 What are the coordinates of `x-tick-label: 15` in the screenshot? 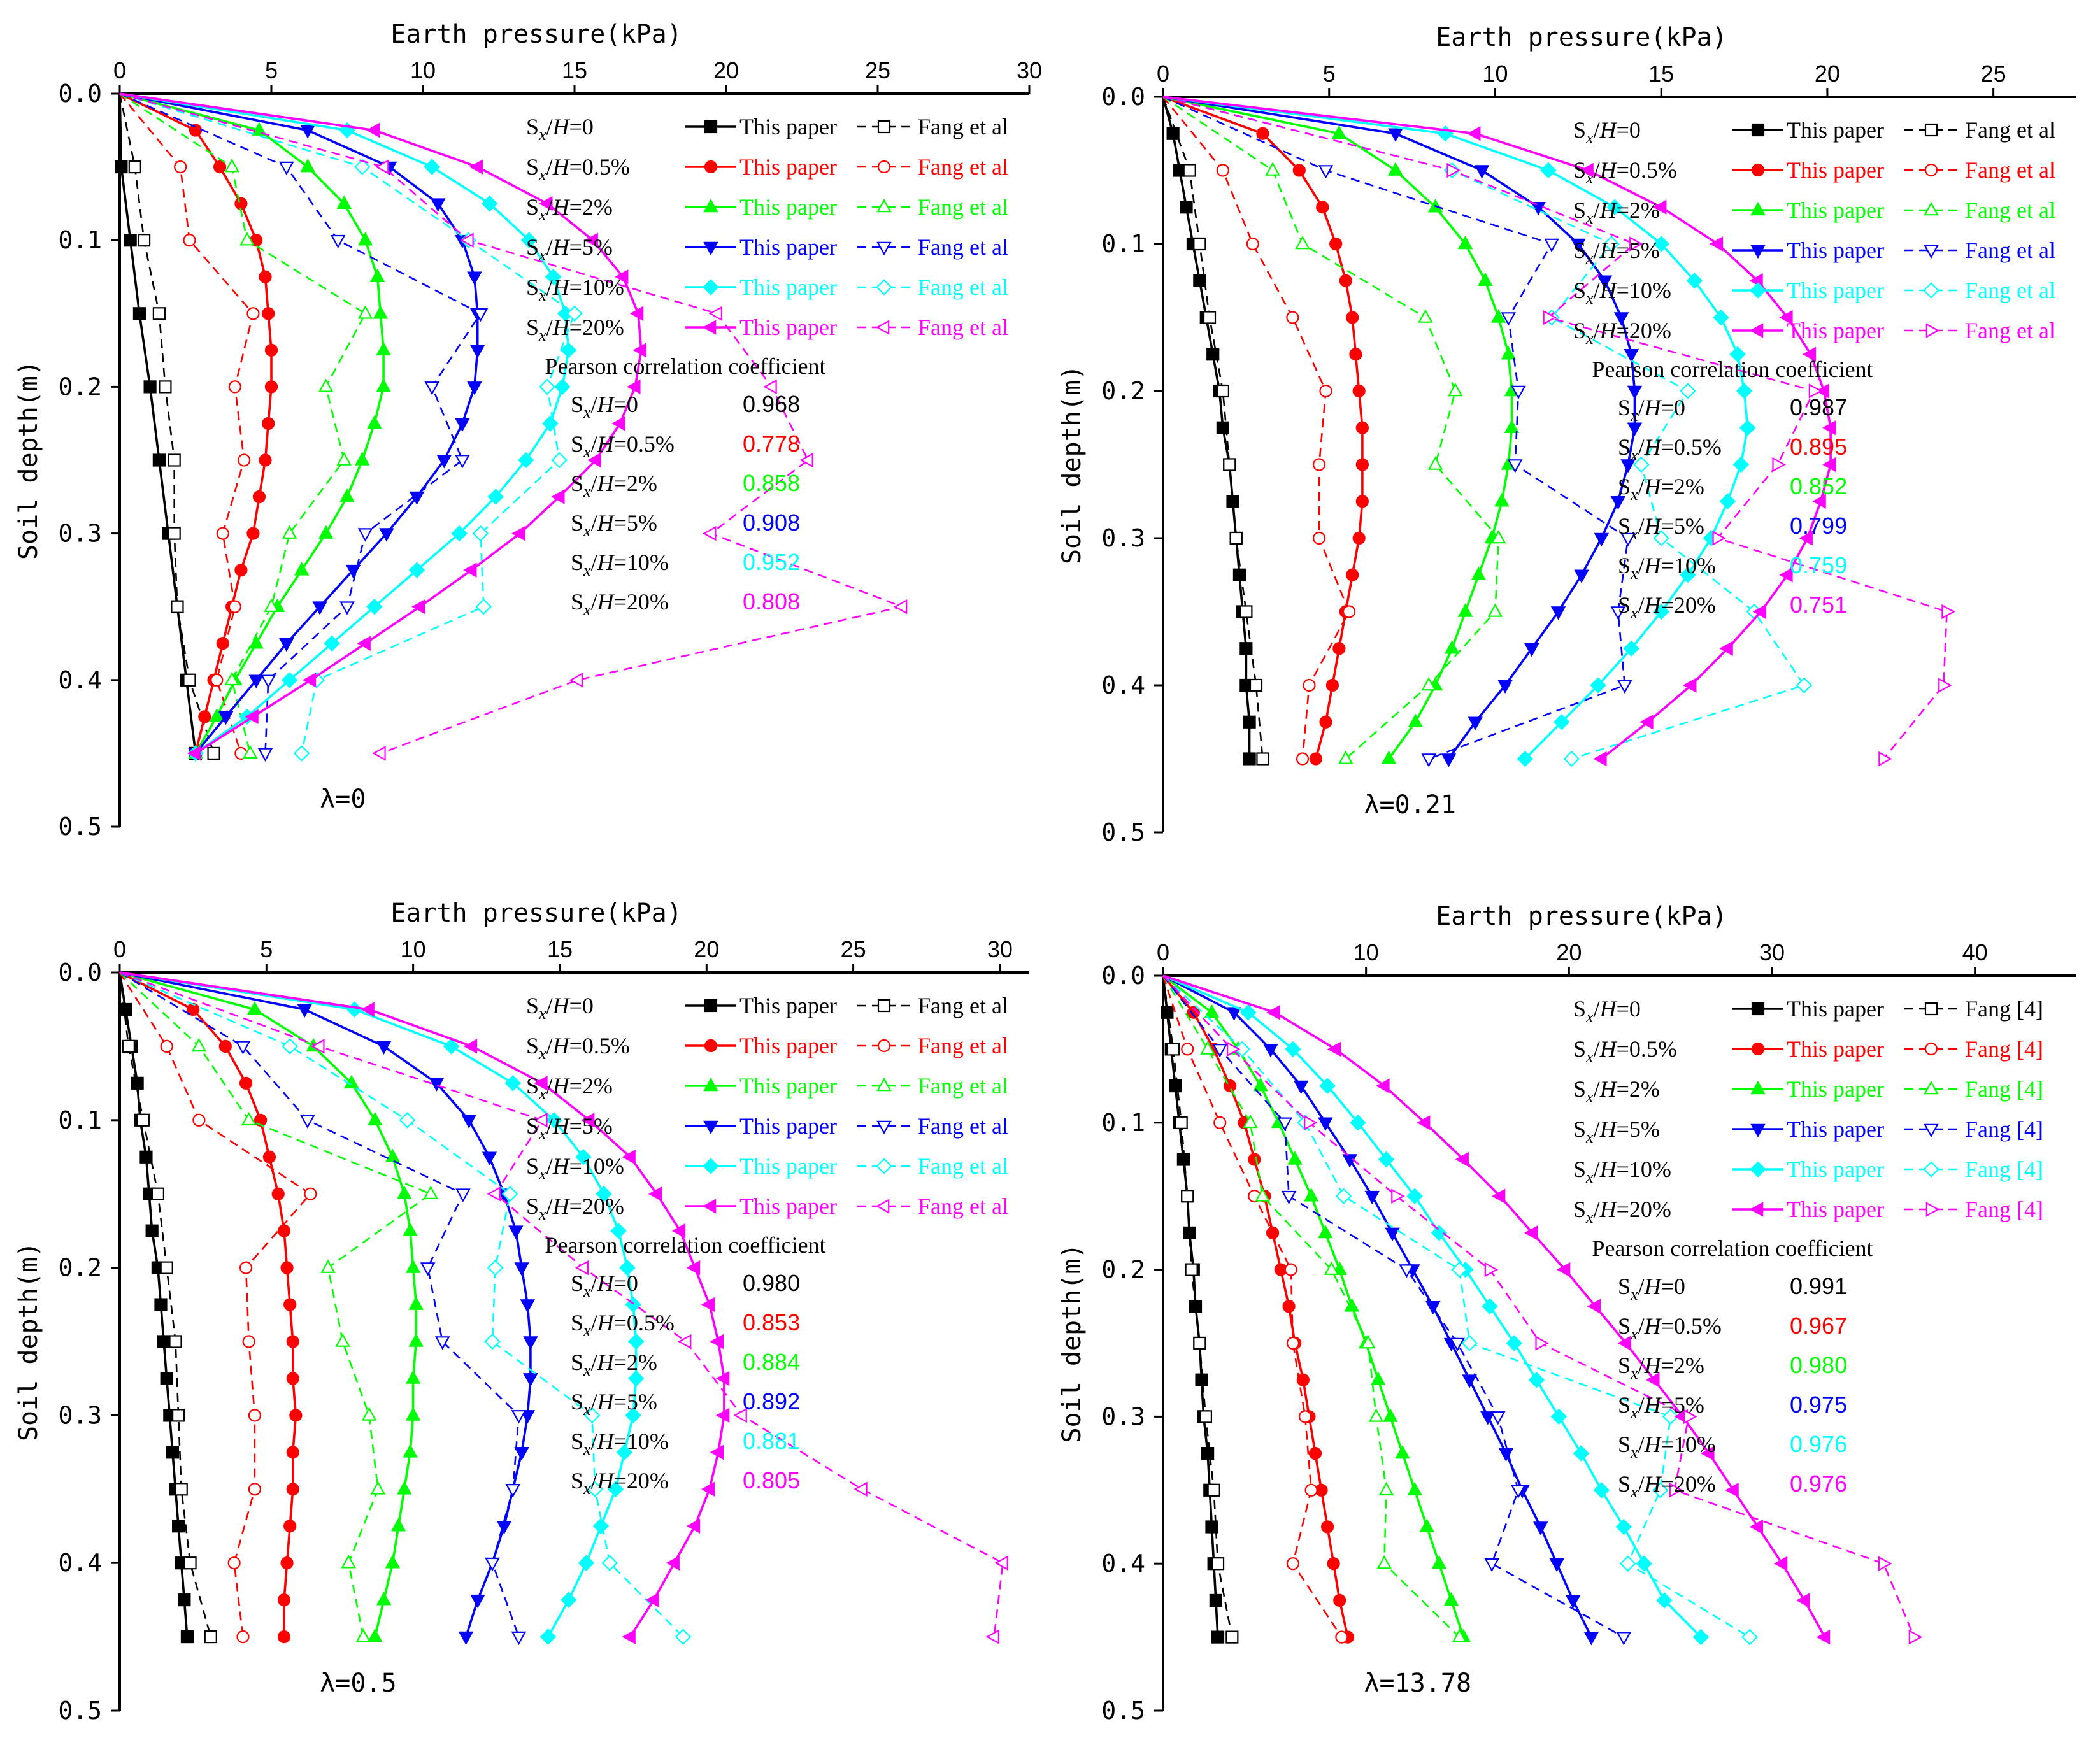 It's located at (560, 949).